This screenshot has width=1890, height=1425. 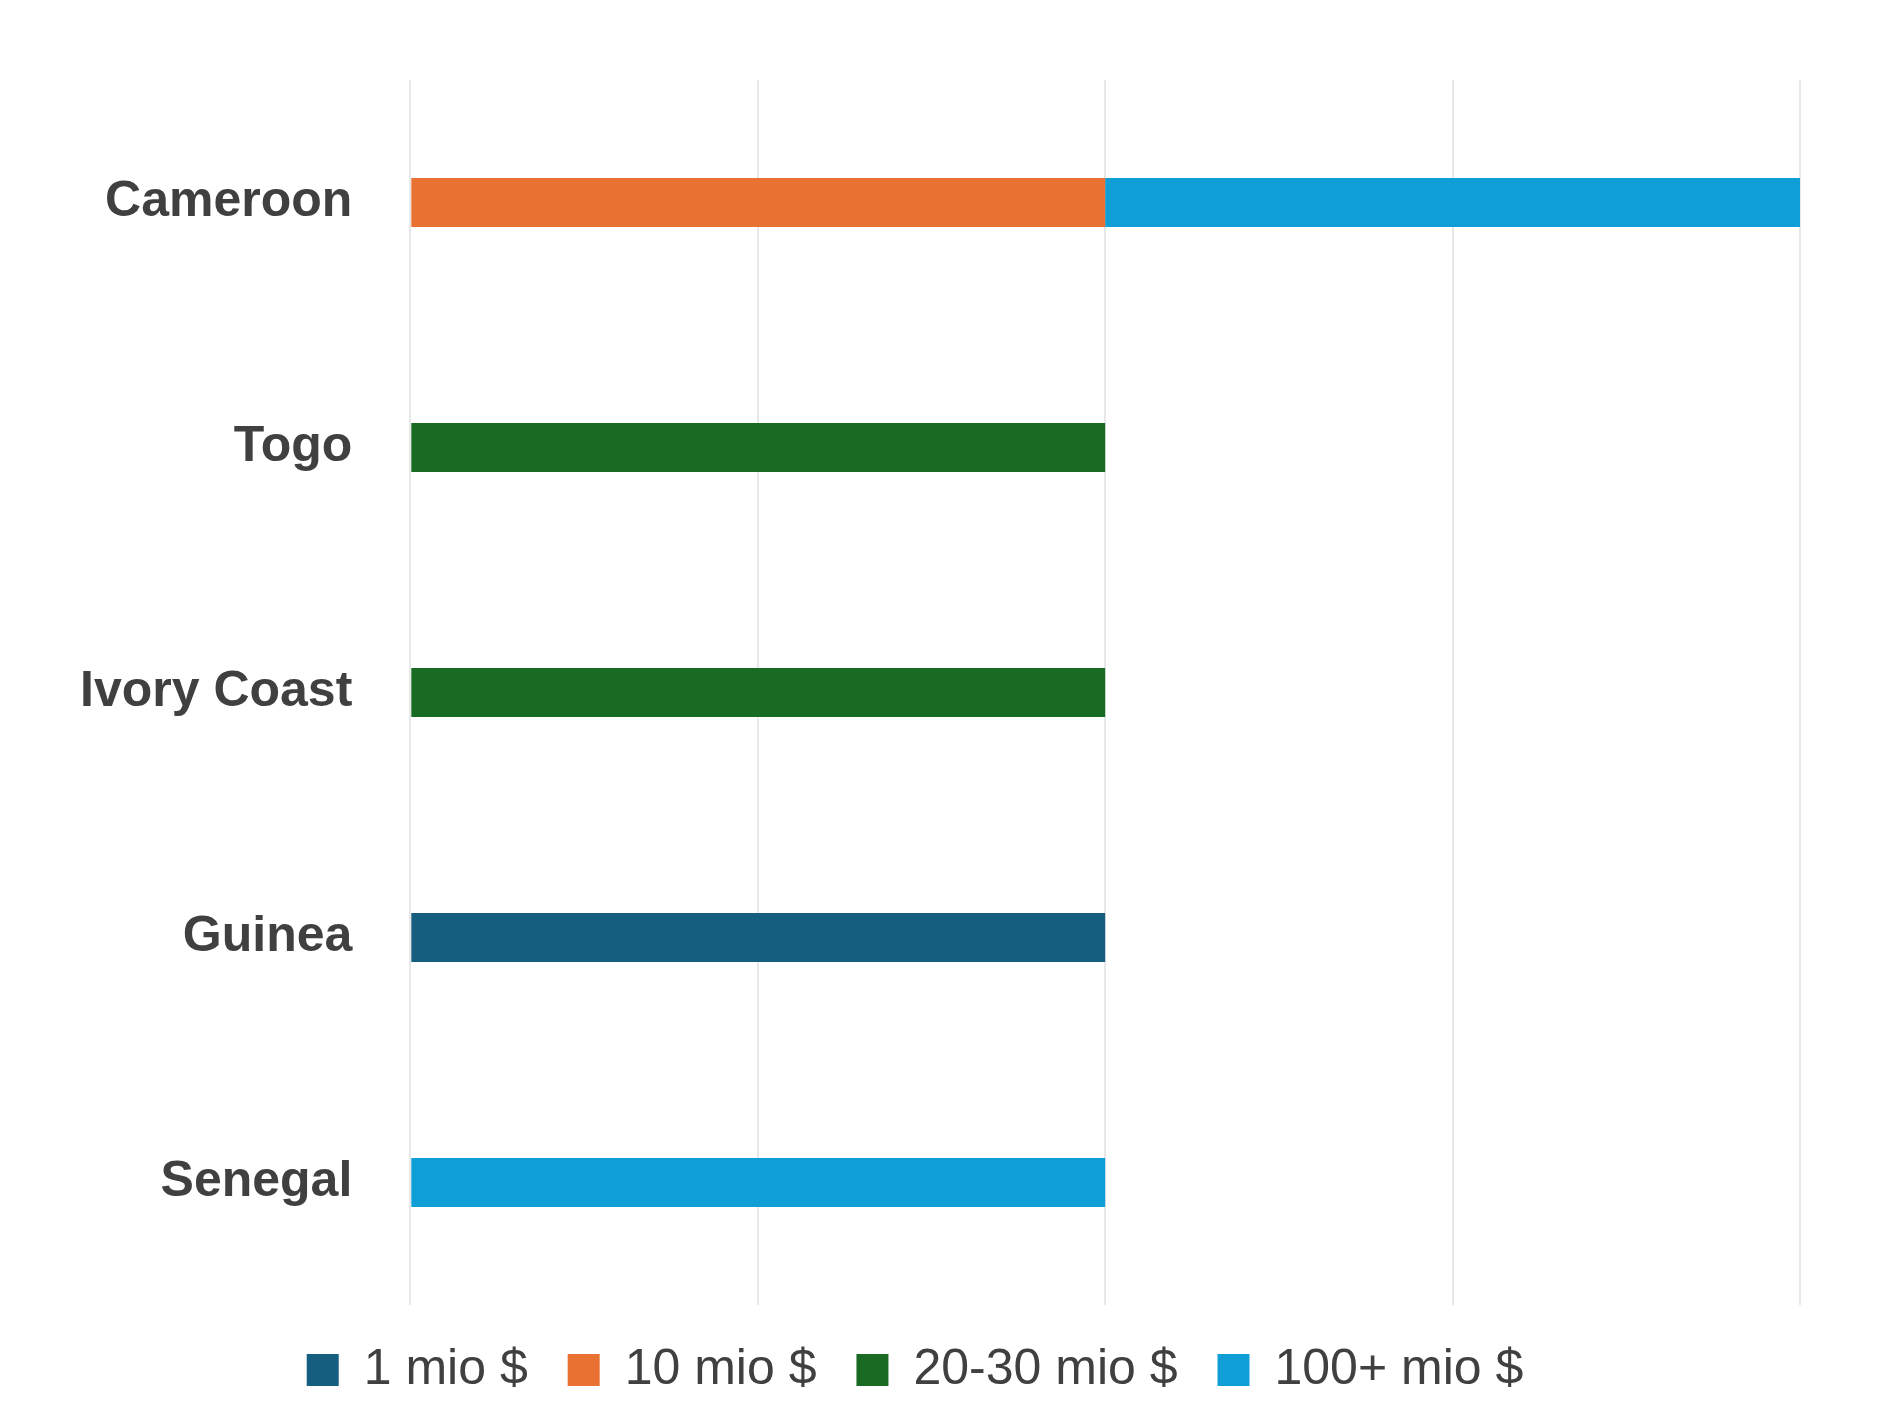 I want to click on y-tick-label: Togo, so click(x=293, y=444).